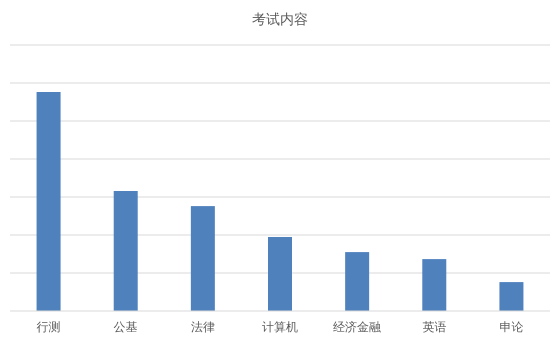  What do you see at coordinates (357, 327) in the screenshot?
I see `x-tick-label: 经济金融` at bounding box center [357, 327].